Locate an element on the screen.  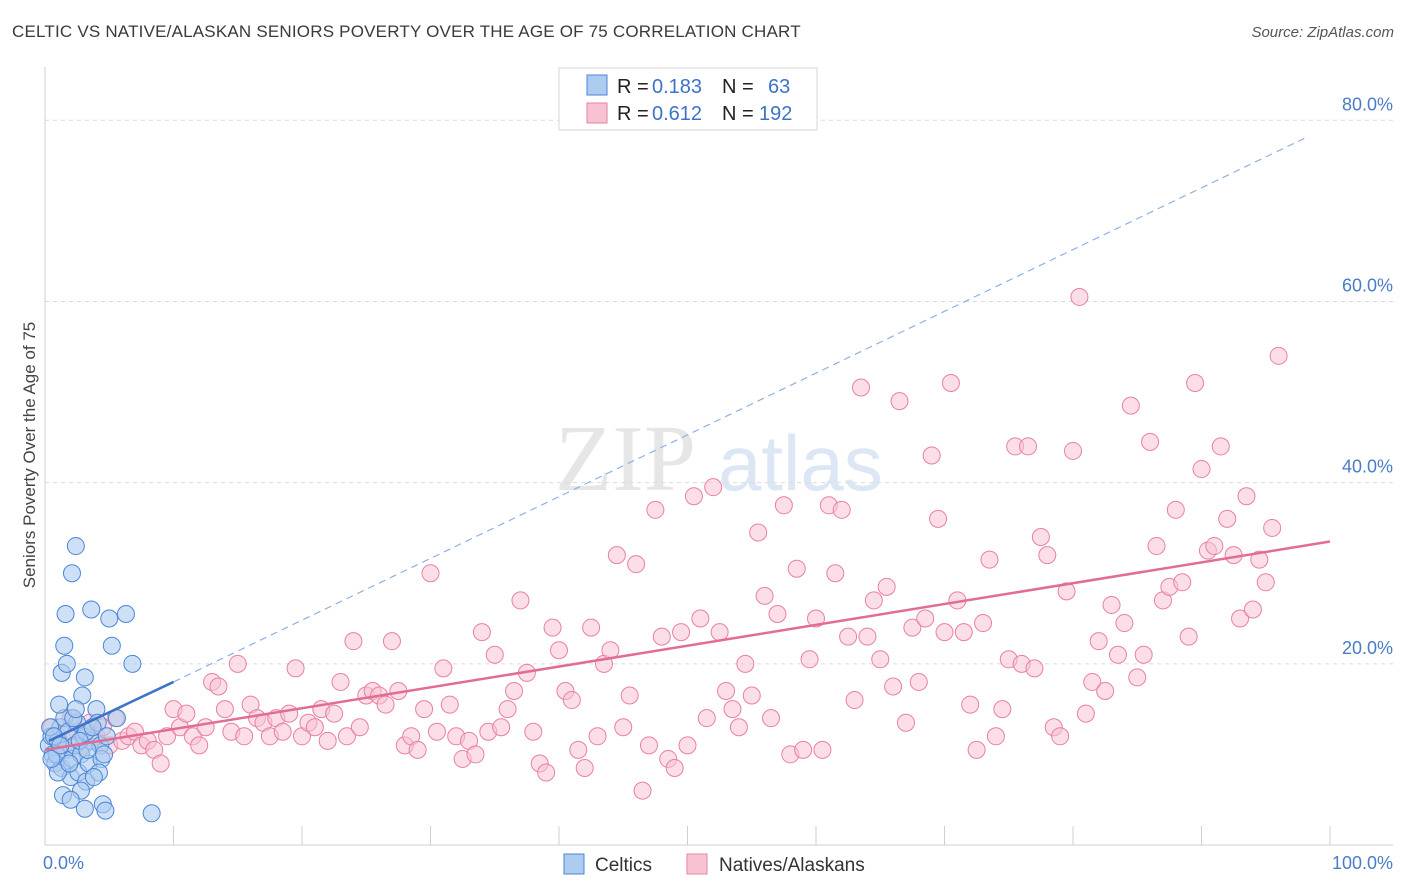
legend-celtic-r-value: 0.183 is located at coordinates (677, 87).